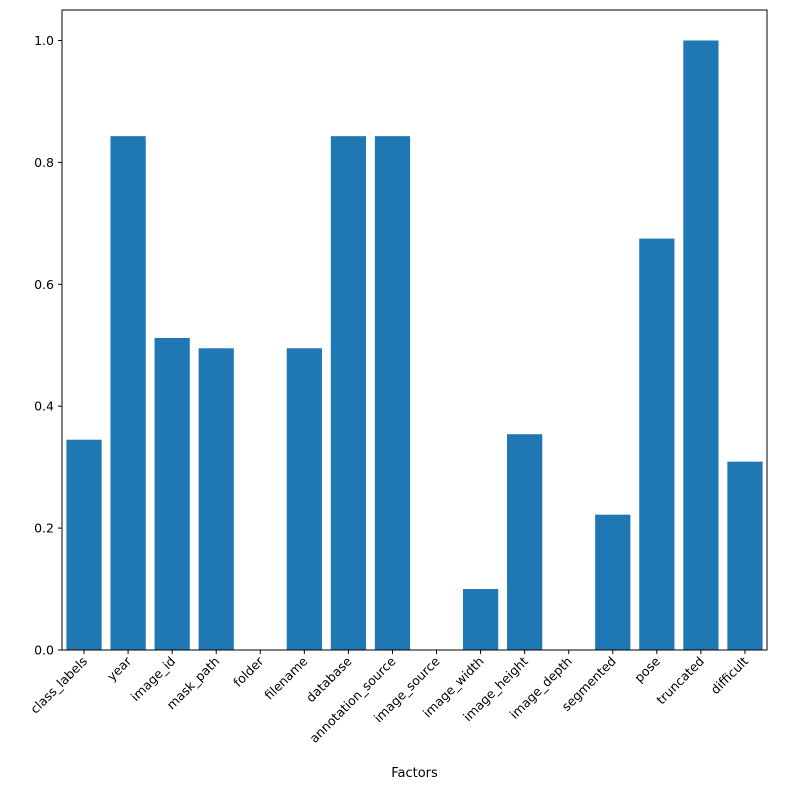  I want to click on x-tick-label: class_labels, so click(58, 685).